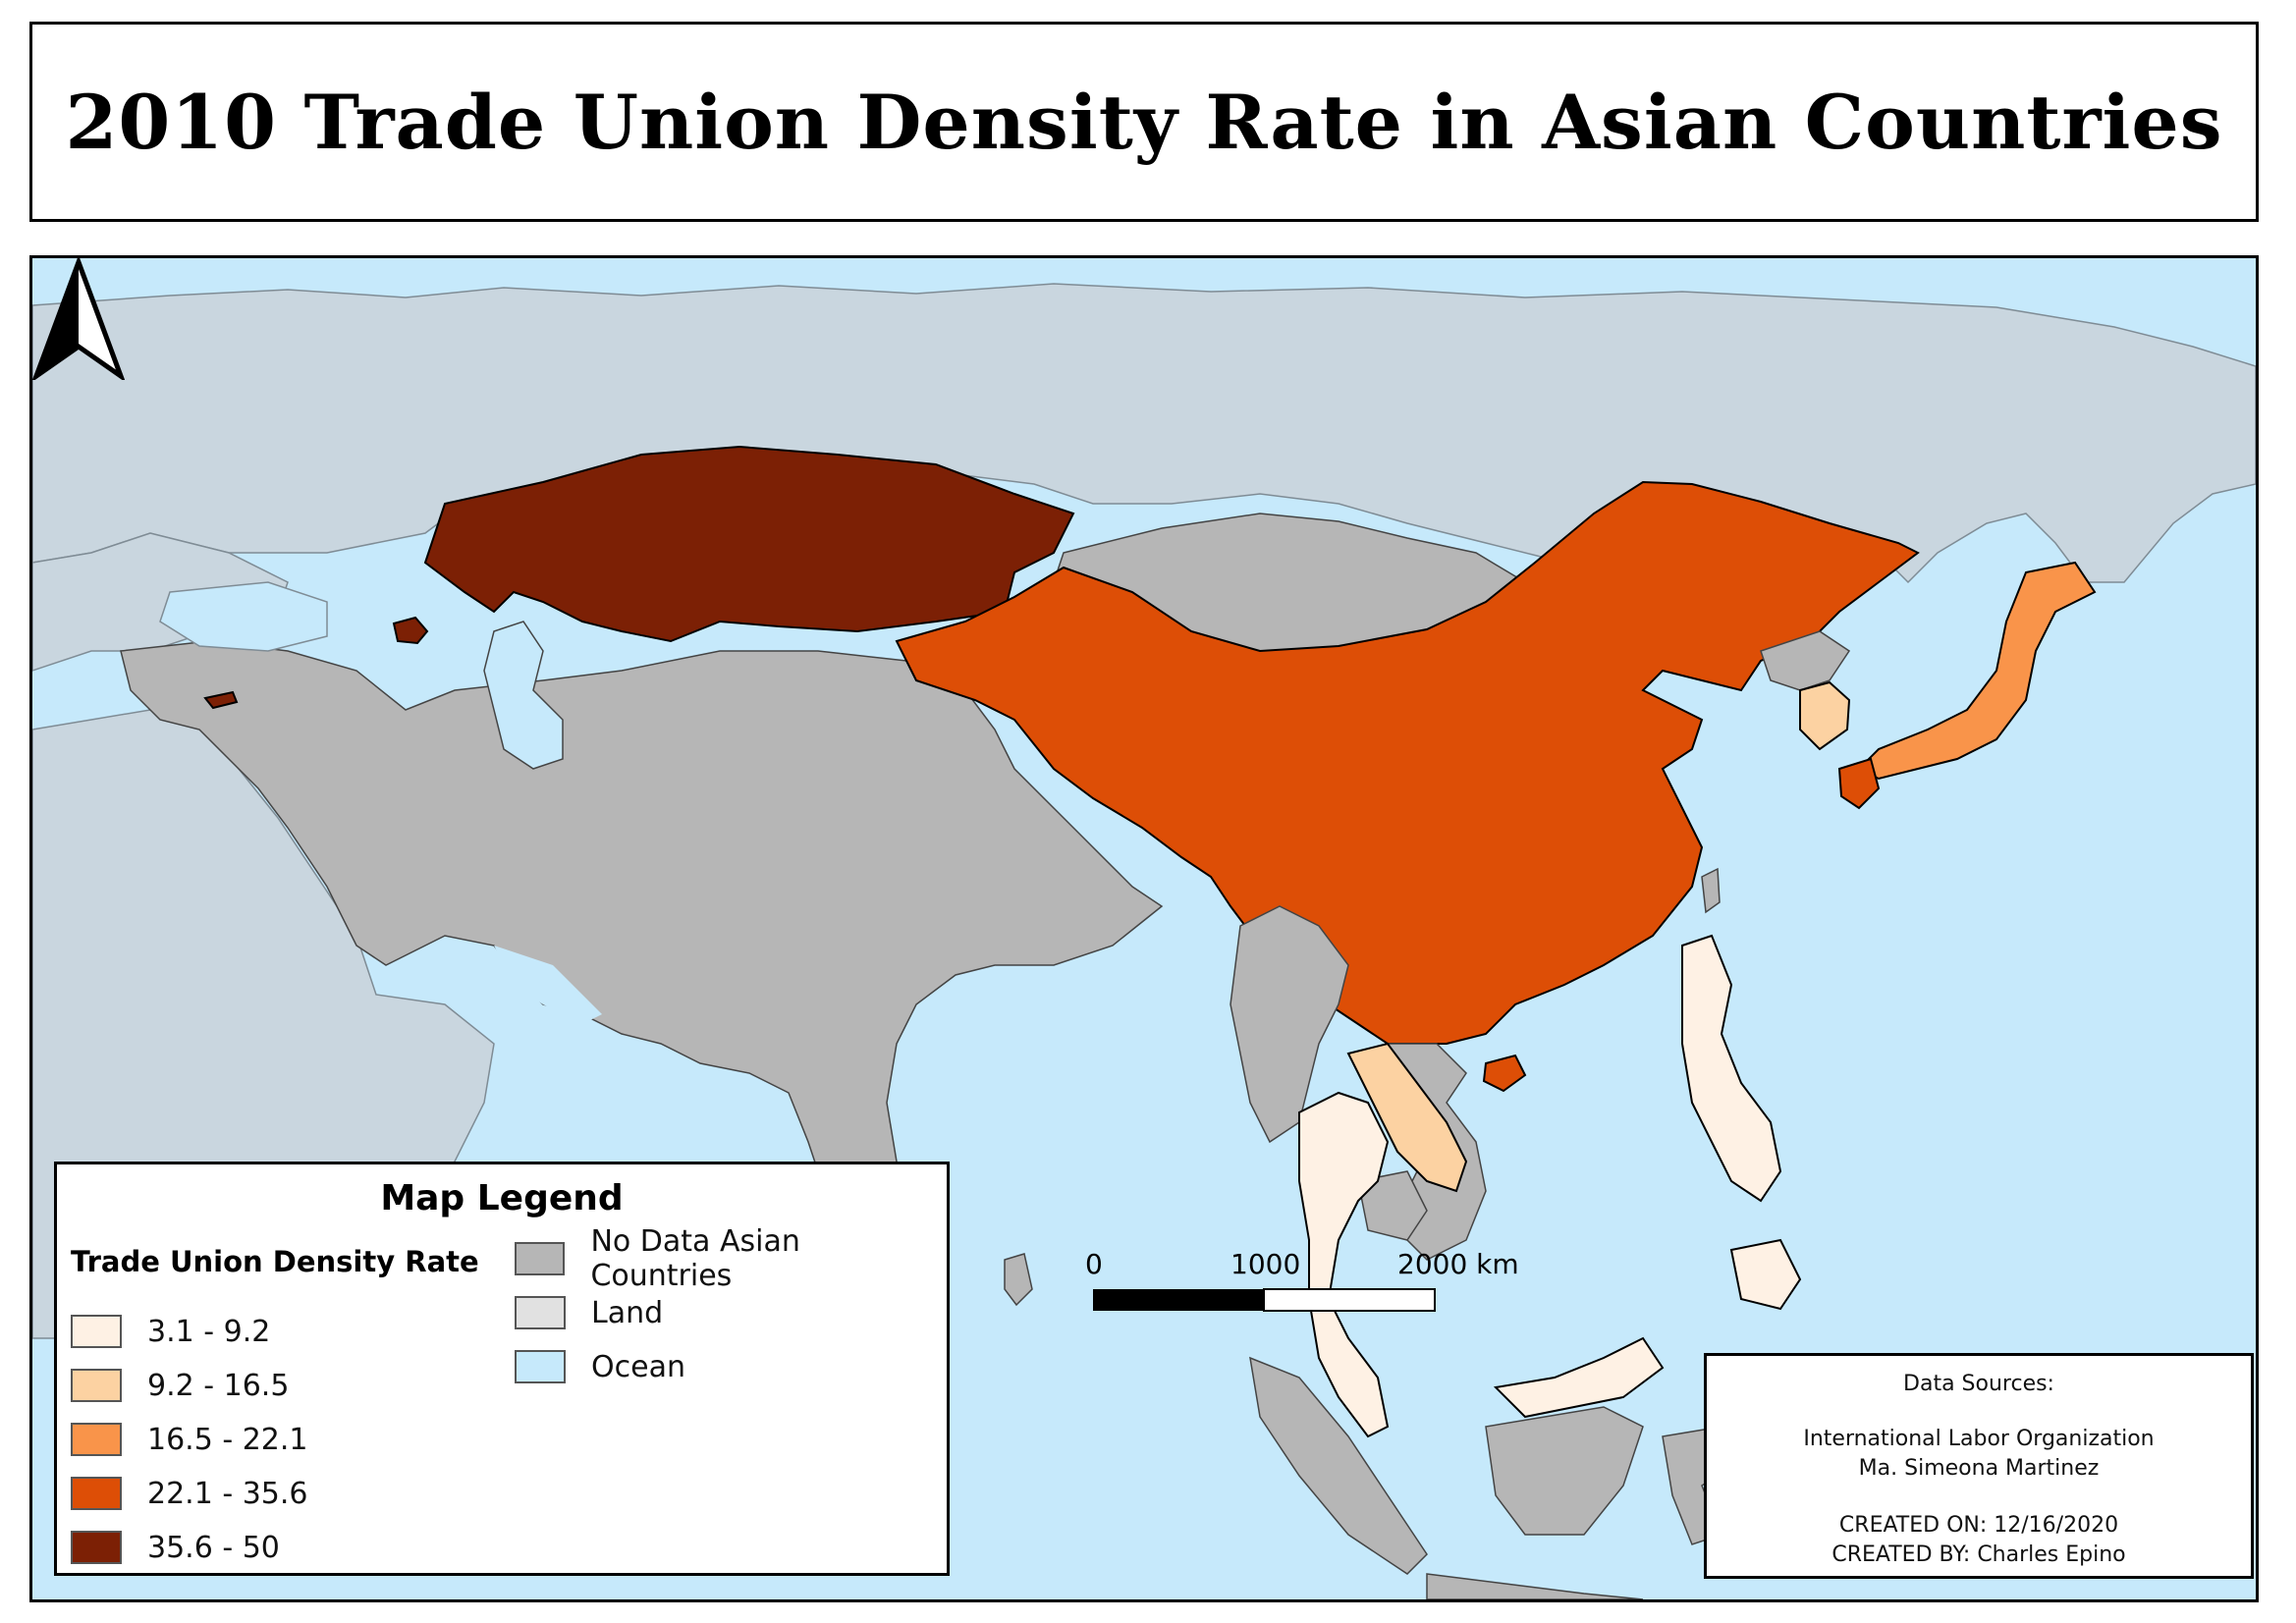 This screenshot has height=1623, width=2296. I want to click on legend-class-3: 16.5 - 22.1, so click(189, 1440).